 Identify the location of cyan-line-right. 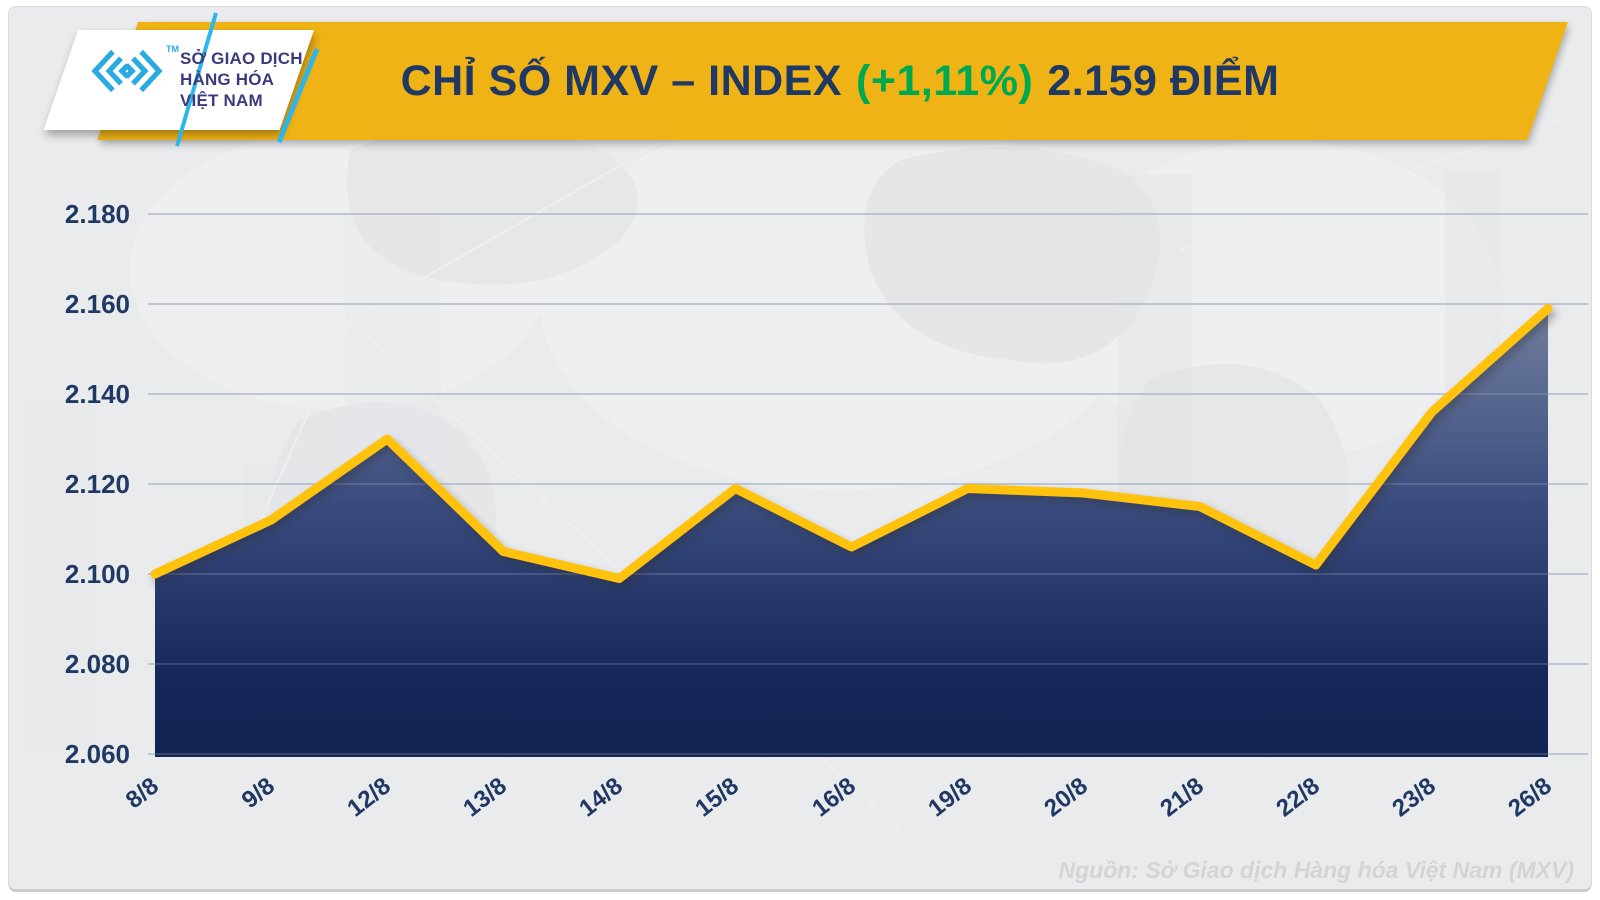
(298, 95).